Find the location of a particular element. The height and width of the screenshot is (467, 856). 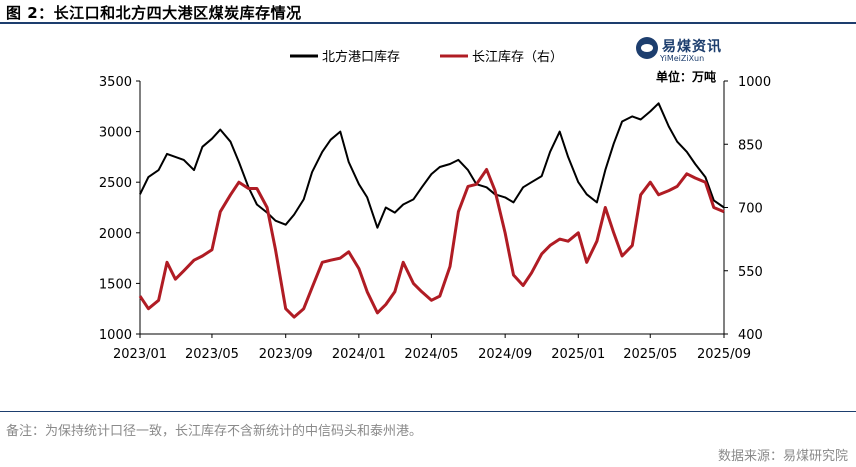

x-tick-label: 2024/01 is located at coordinates (359, 354).